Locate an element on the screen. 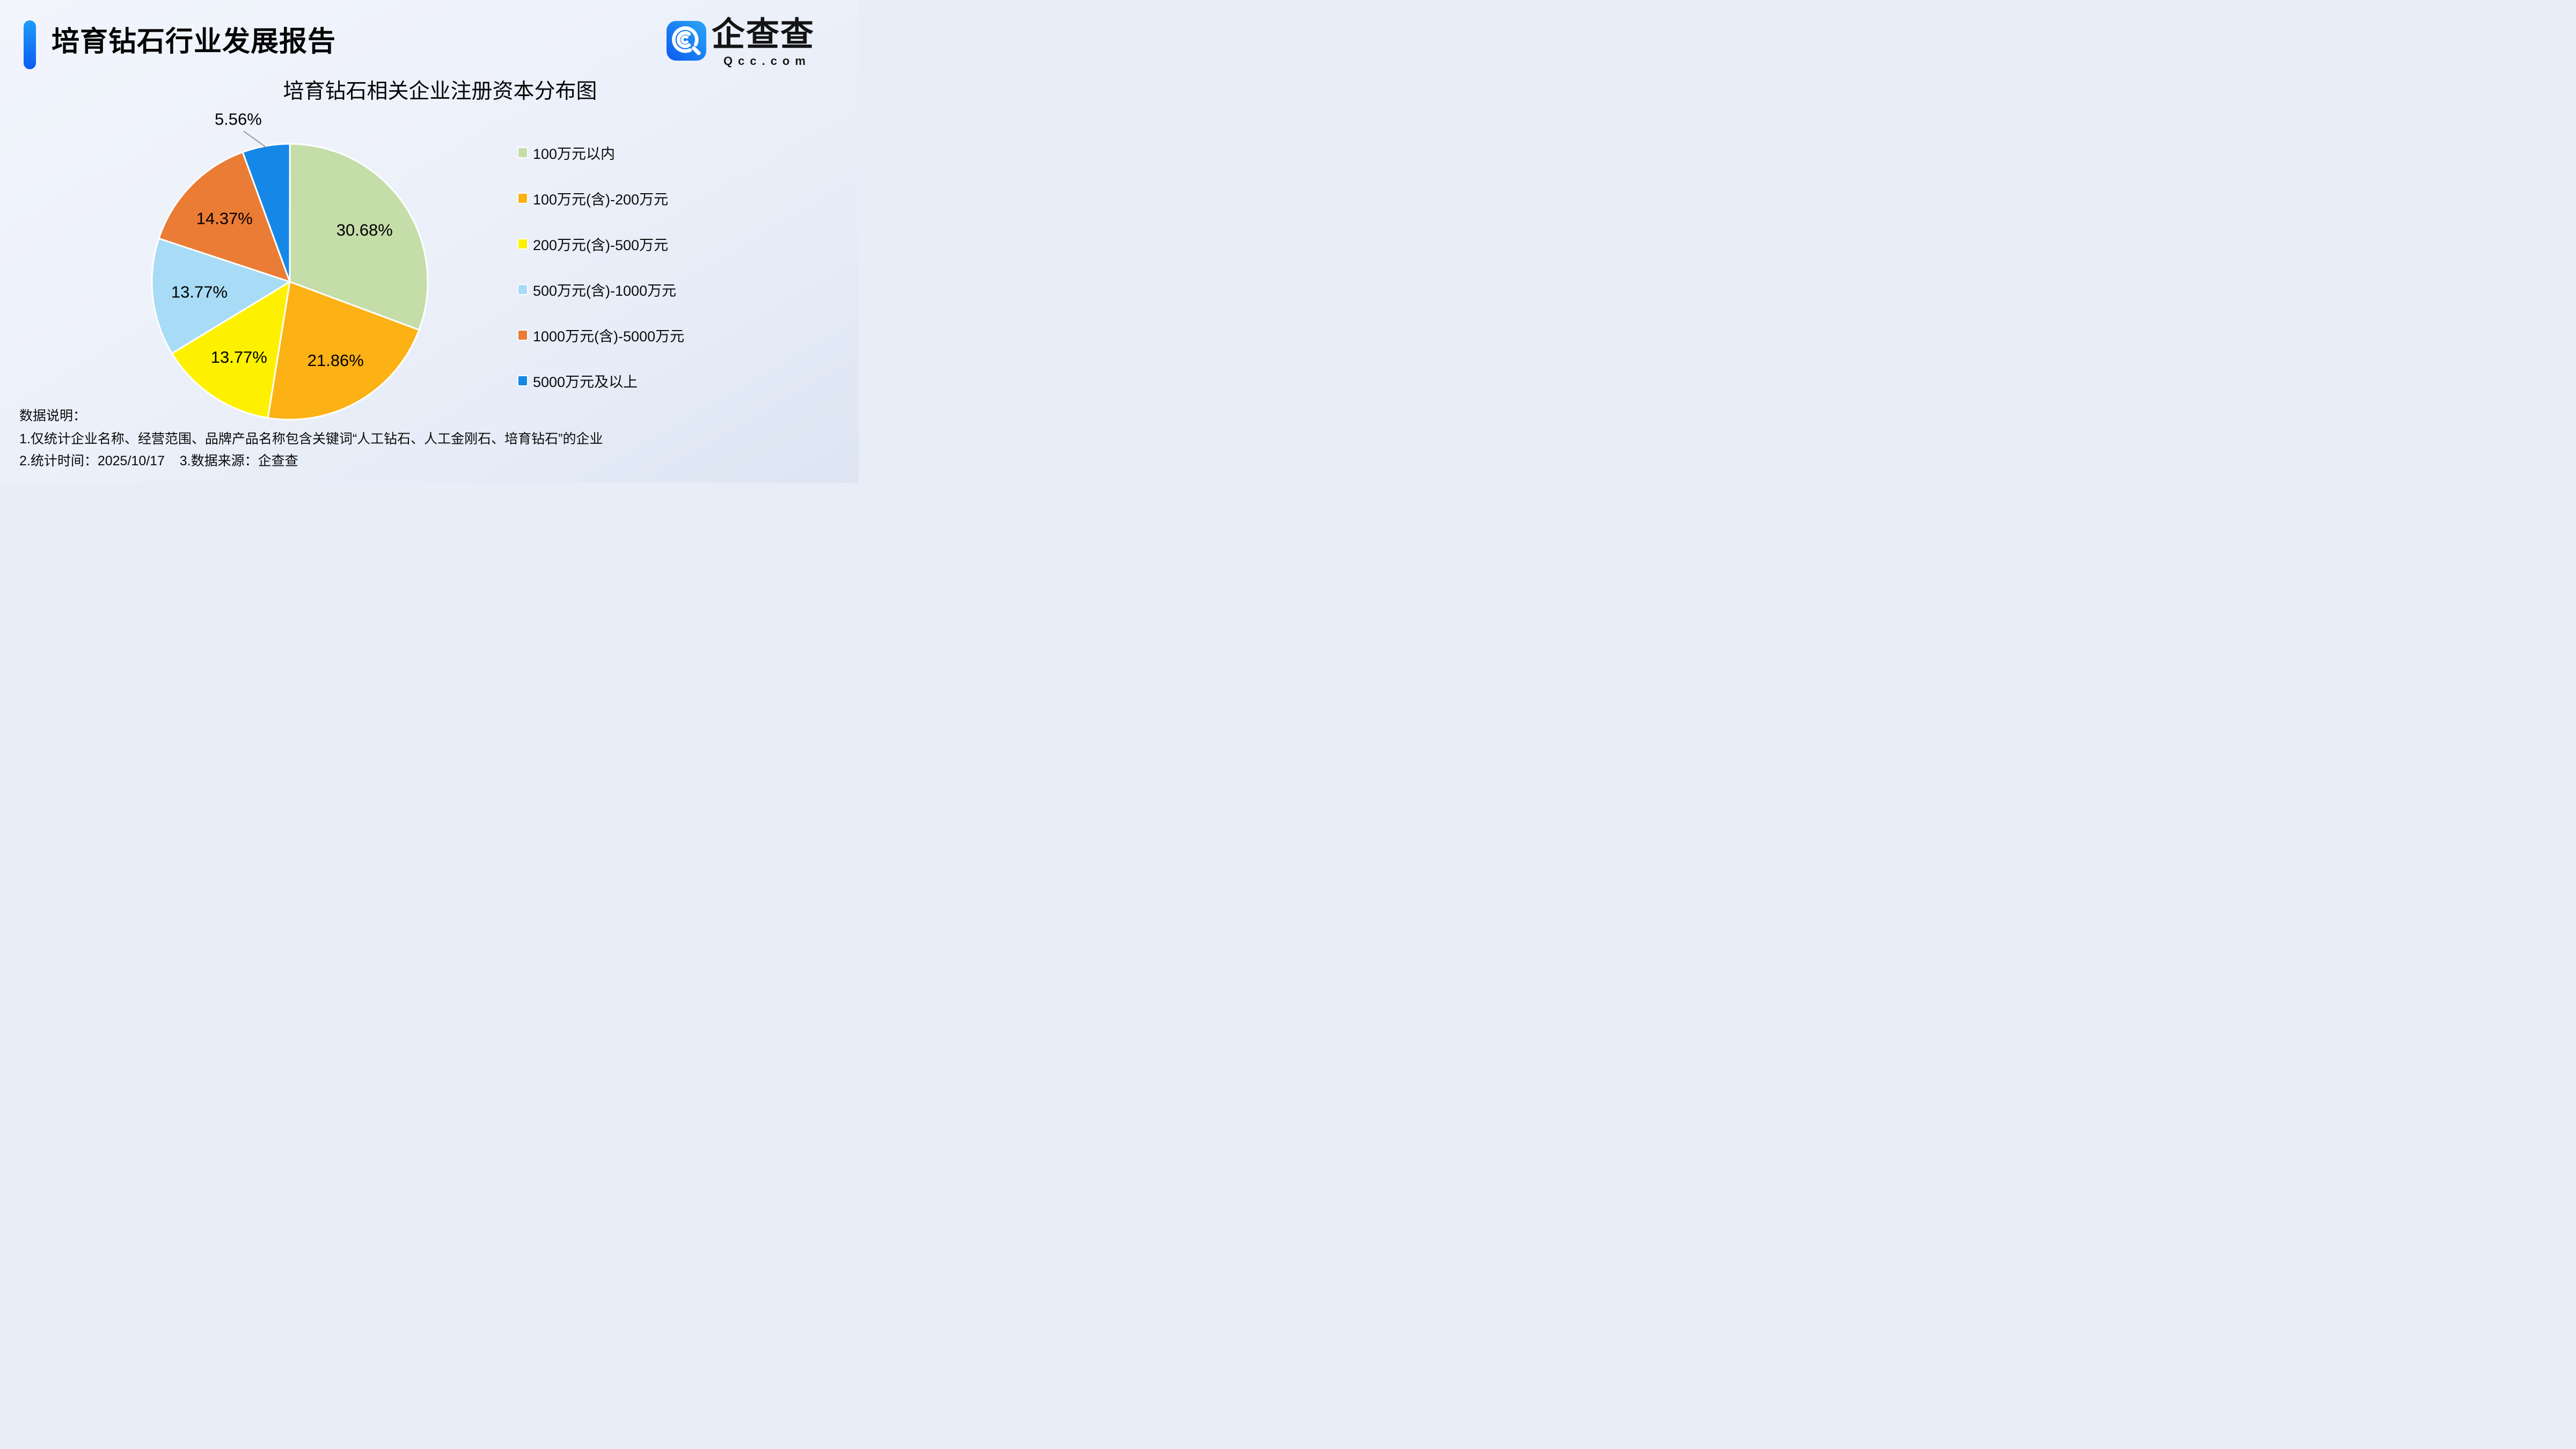 This screenshot has height=1449, width=2576. chart-title: 培育钻石相关企业注册资本分布图 is located at coordinates (440, 91).